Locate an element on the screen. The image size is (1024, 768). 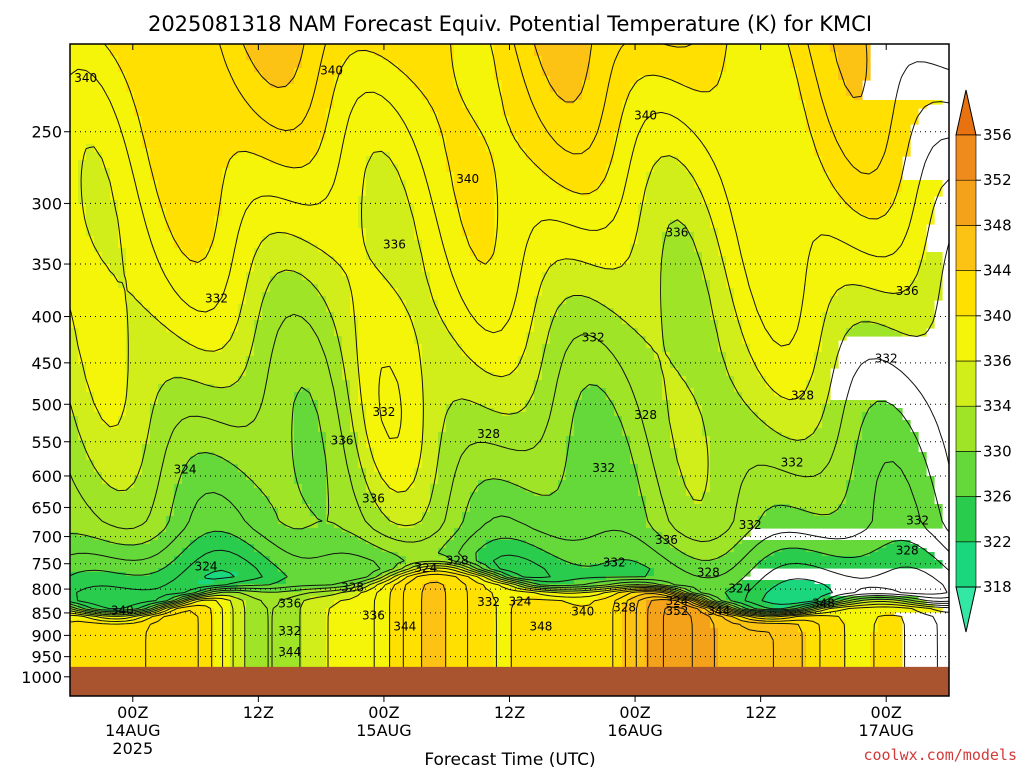
contour-label: 340 is located at coordinates (85, 78).